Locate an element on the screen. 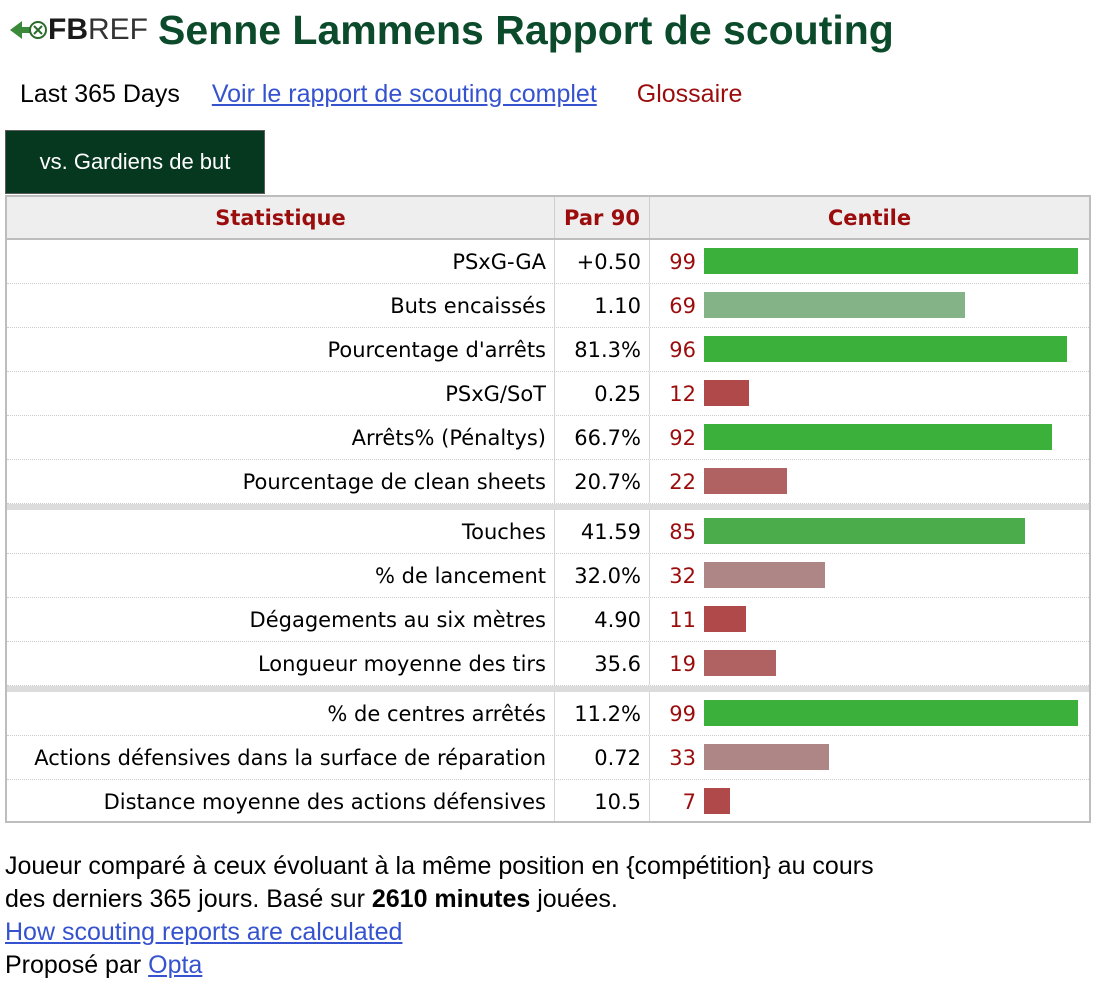  stat-per90: 41.59 is located at coordinates (602, 531).